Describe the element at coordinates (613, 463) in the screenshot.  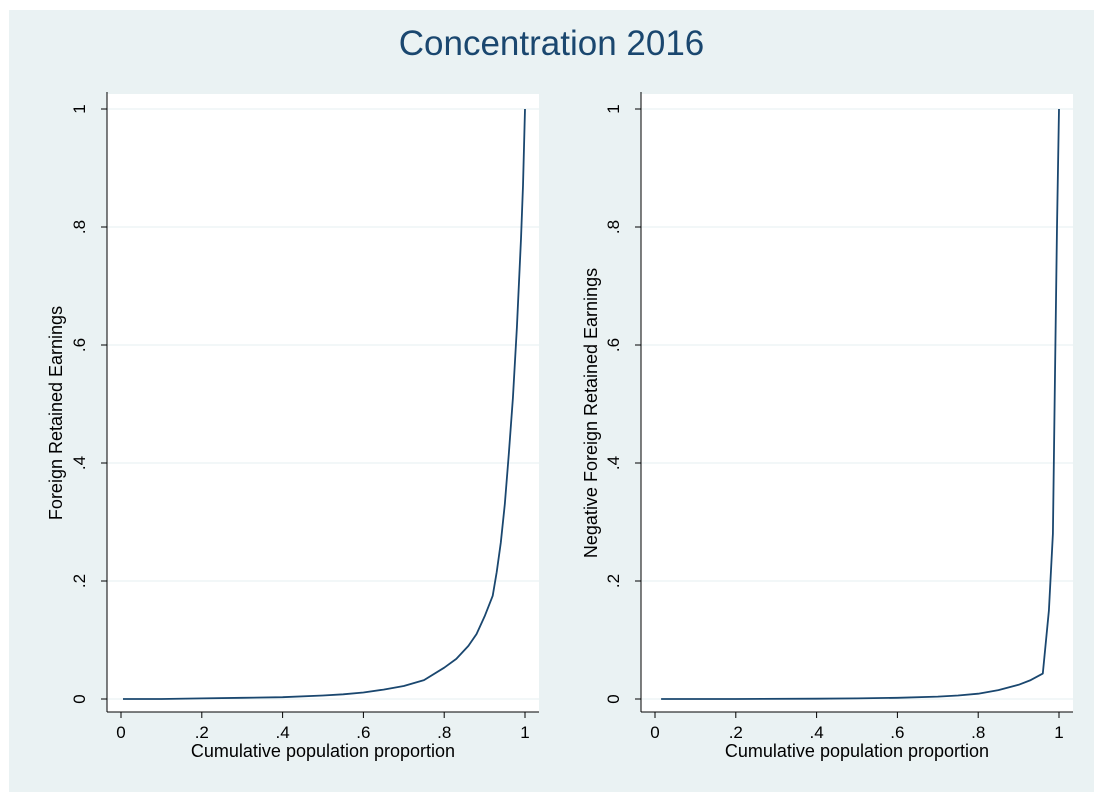
I see `right-y-tick-label-2: .4` at that location.